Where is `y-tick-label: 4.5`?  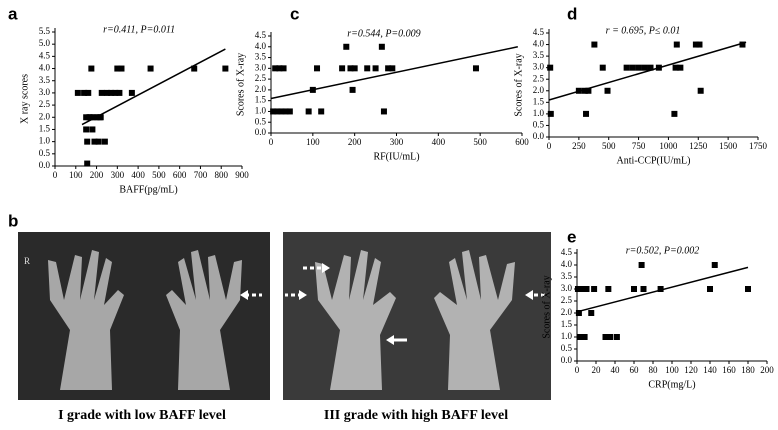
y-tick-label: 4.5 is located at coordinates (567, 252).